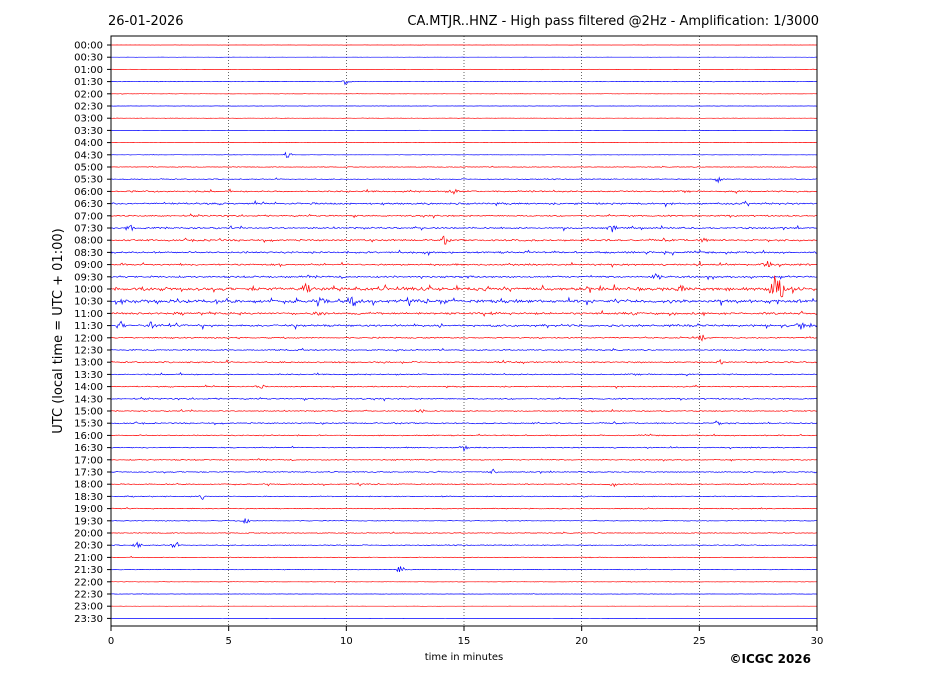 This screenshot has width=927, height=696. I want to click on y-tick-label: 12:00, so click(88, 338).